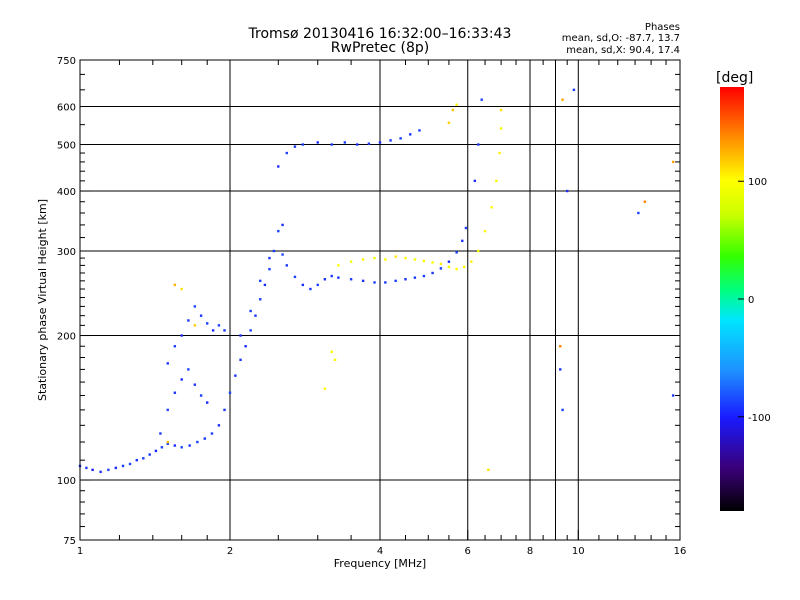 The image size is (800, 600). Describe the element at coordinates (66, 61) in the screenshot. I see `y-tick-label: 750` at that location.